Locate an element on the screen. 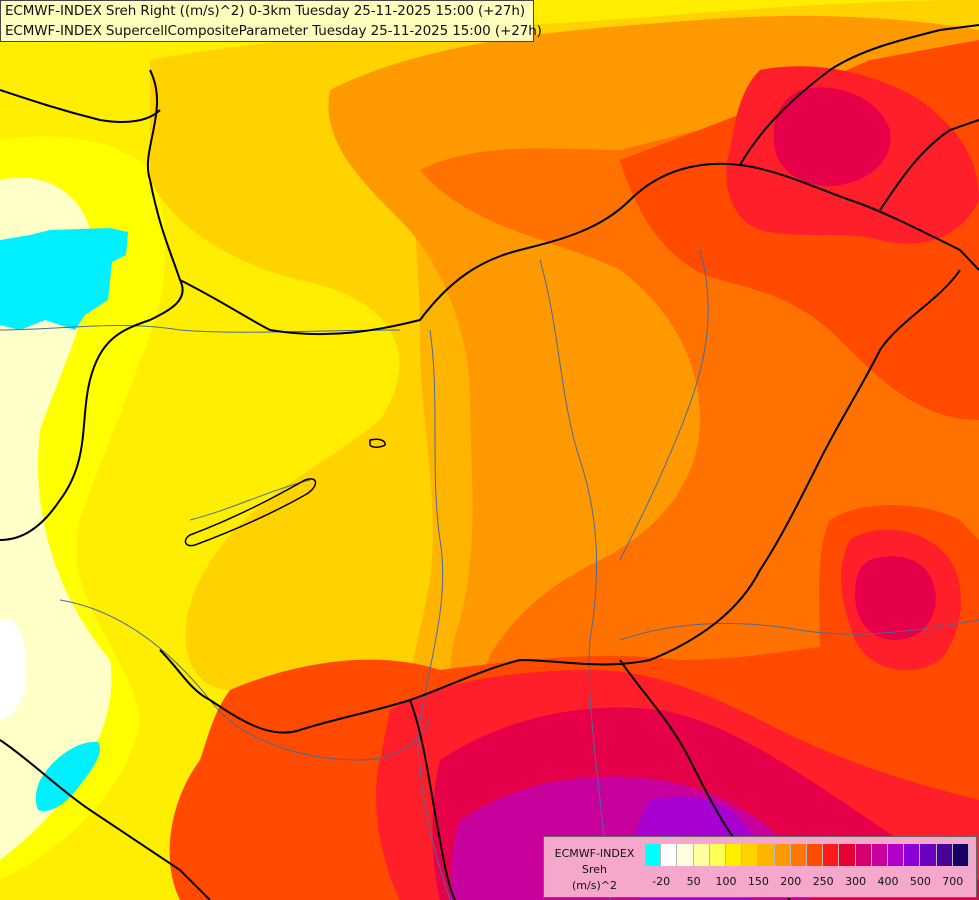  legend-tick: 300 is located at coordinates (856, 881).